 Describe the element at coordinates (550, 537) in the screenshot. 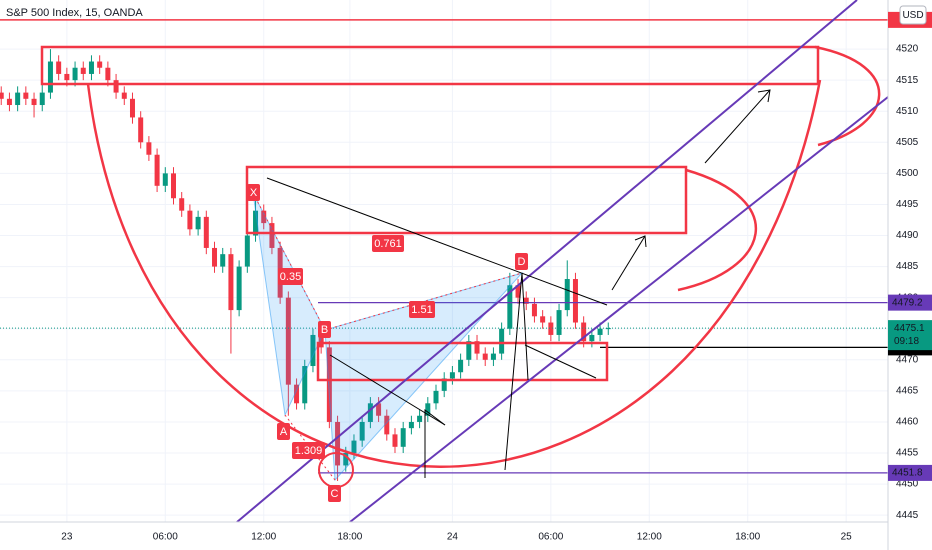

I see `x-tick-label: 06:00` at that location.